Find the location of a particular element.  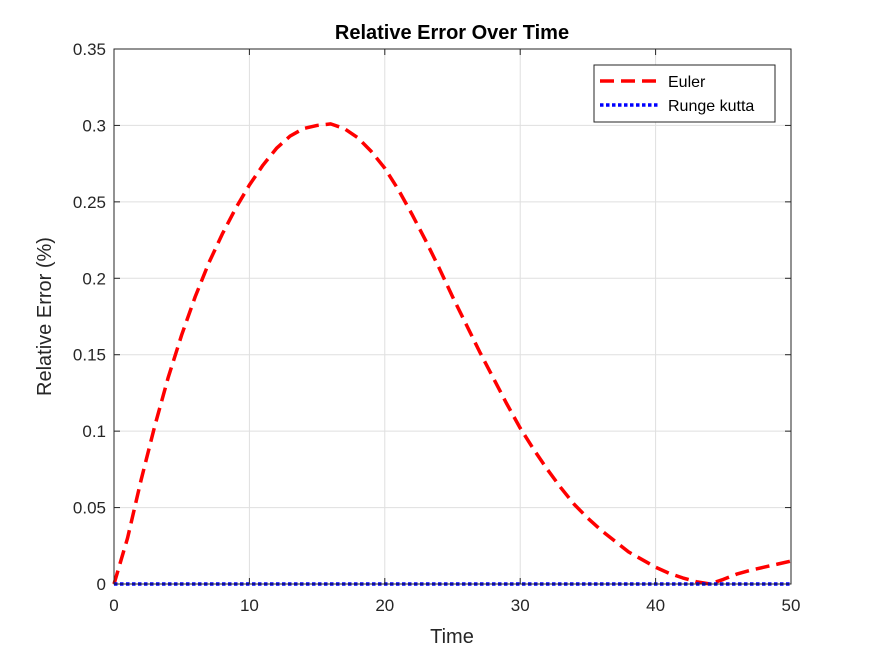

y-tick-label: 0.1 is located at coordinates (94, 431).